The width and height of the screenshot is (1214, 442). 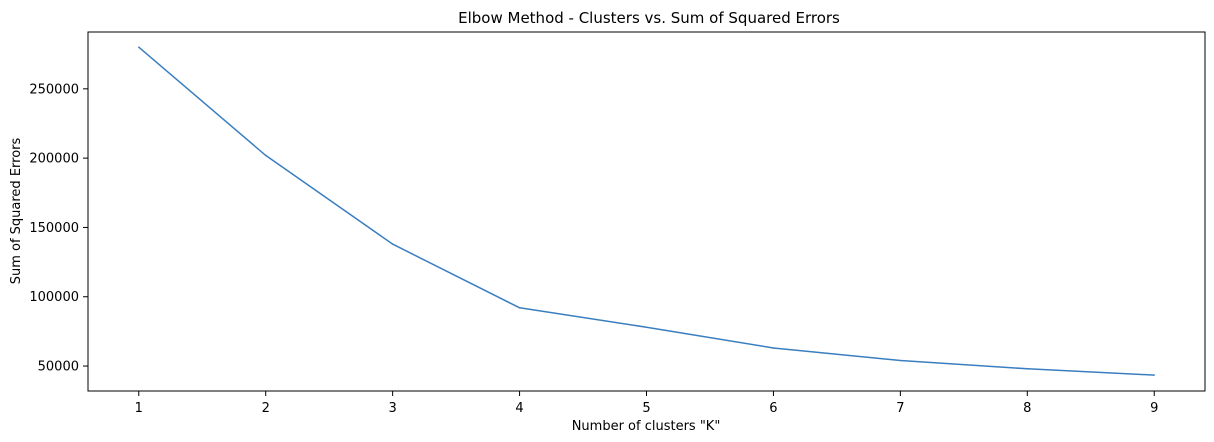 What do you see at coordinates (1154, 408) in the screenshot?
I see `x-tick-label: 9` at bounding box center [1154, 408].